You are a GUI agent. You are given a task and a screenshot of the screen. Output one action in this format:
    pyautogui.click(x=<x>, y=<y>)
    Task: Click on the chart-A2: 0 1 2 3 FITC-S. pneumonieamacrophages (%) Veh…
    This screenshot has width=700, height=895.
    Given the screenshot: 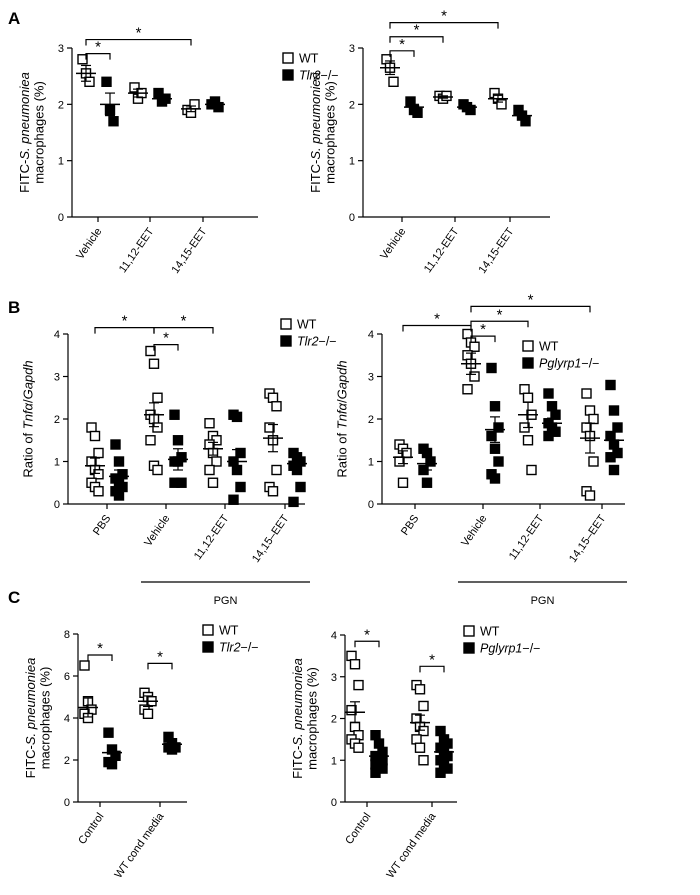 What is the action you would take?
    pyautogui.click(x=429, y=142)
    